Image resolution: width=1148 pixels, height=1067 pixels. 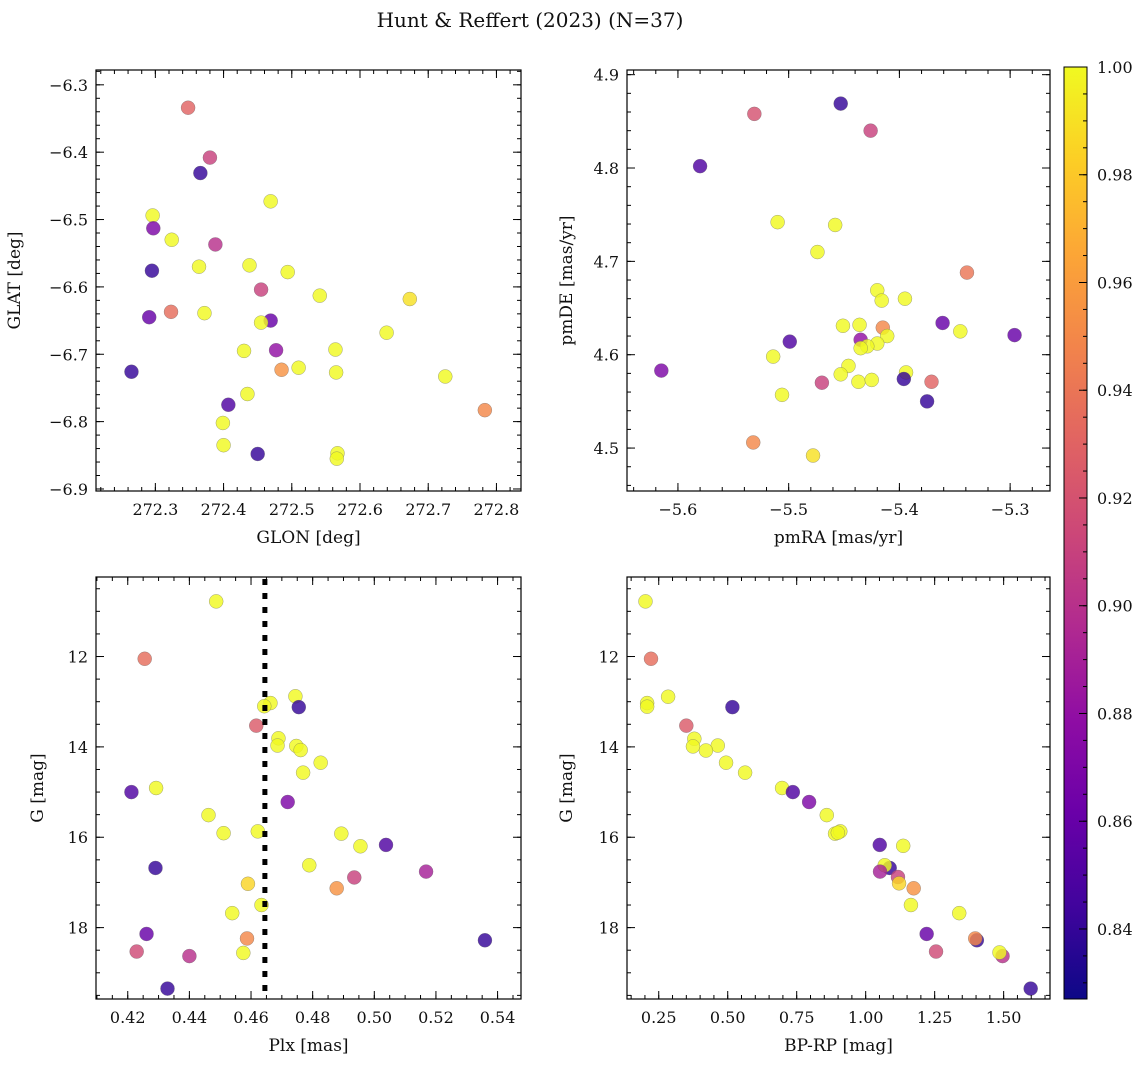 I want to click on y-tick-label: 12, so click(x=78, y=657).